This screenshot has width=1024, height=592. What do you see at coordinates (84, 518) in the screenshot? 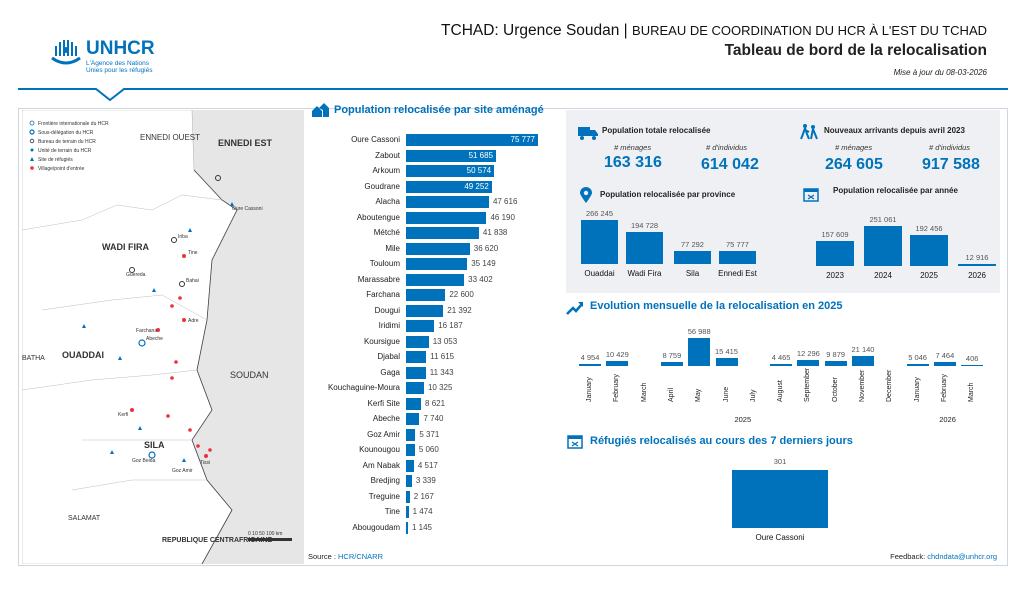
I see `region-label: SALAMAT` at bounding box center [84, 518].